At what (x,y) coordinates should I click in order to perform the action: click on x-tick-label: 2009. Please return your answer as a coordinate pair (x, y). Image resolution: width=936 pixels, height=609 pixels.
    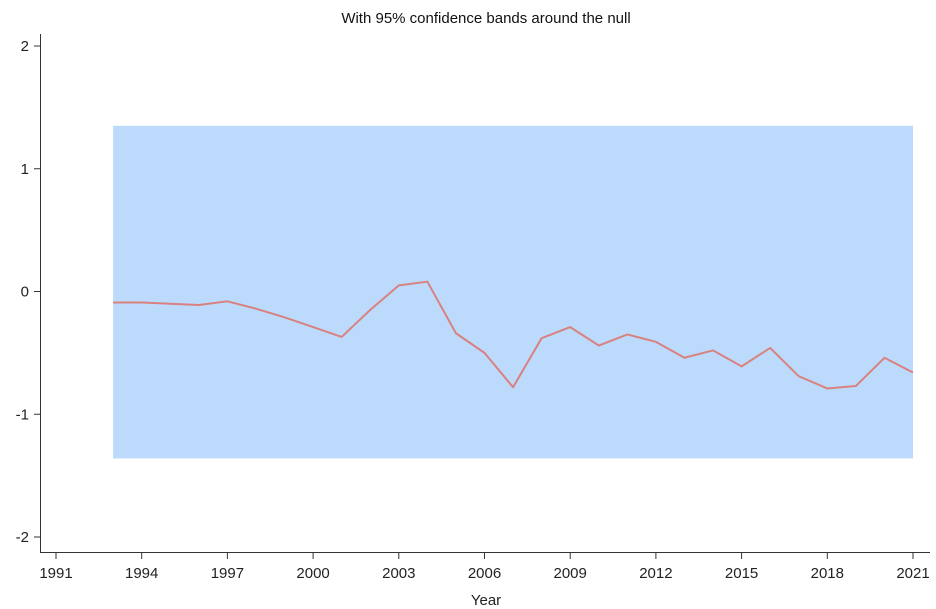
    Looking at the image, I should click on (570, 573).